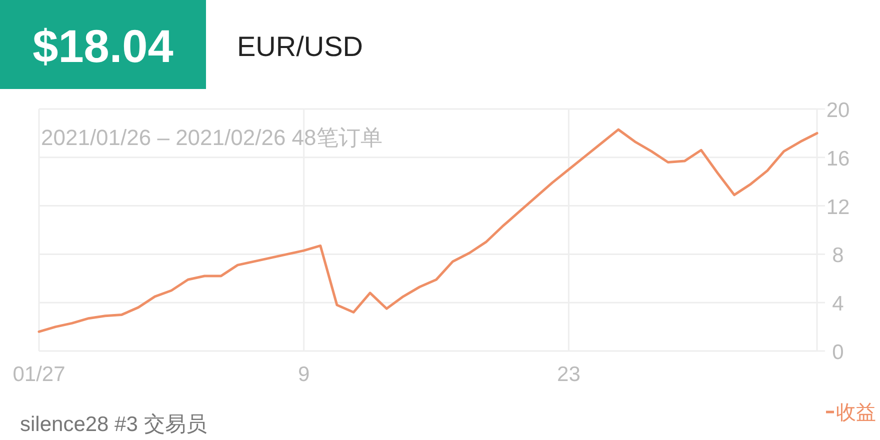 The image size is (880, 440). Describe the element at coordinates (838, 256) in the screenshot. I see `y-tick-label: 8` at that location.